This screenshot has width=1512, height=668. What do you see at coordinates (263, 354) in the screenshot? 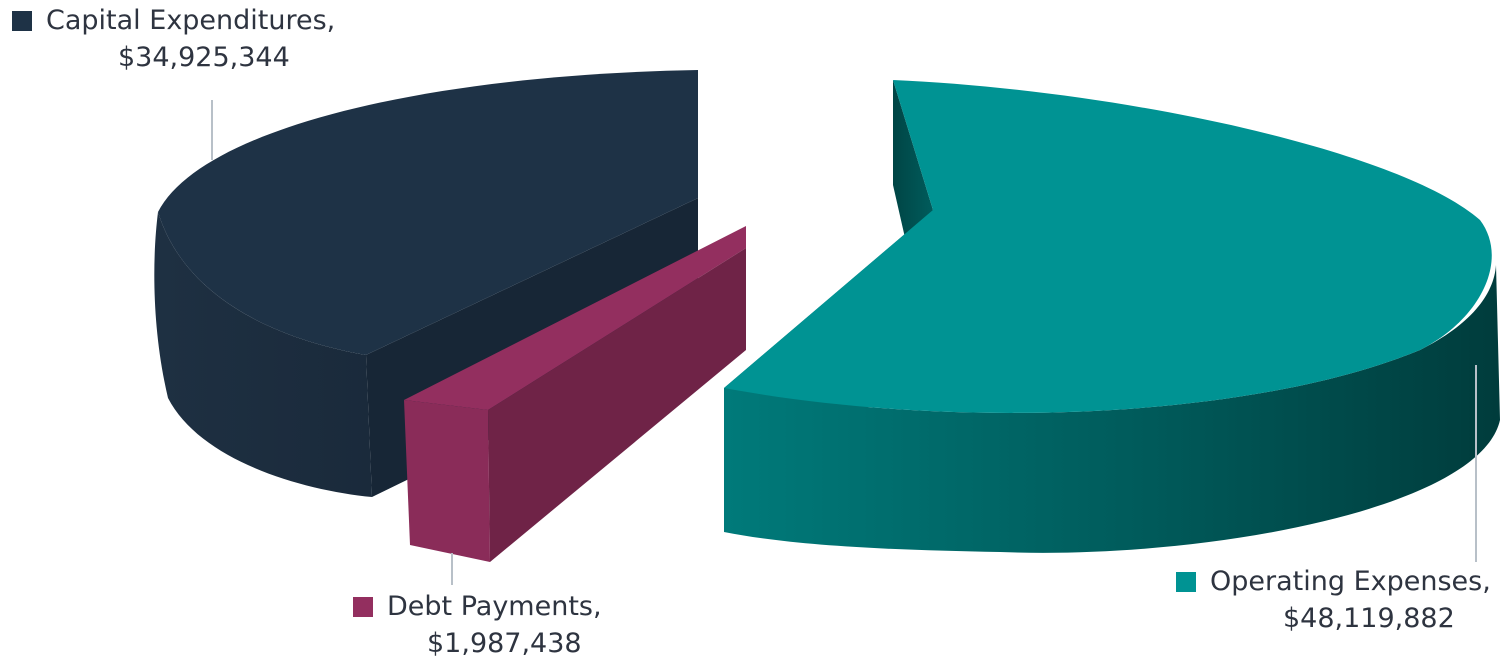
I see `capital-slice-side` at bounding box center [263, 354].